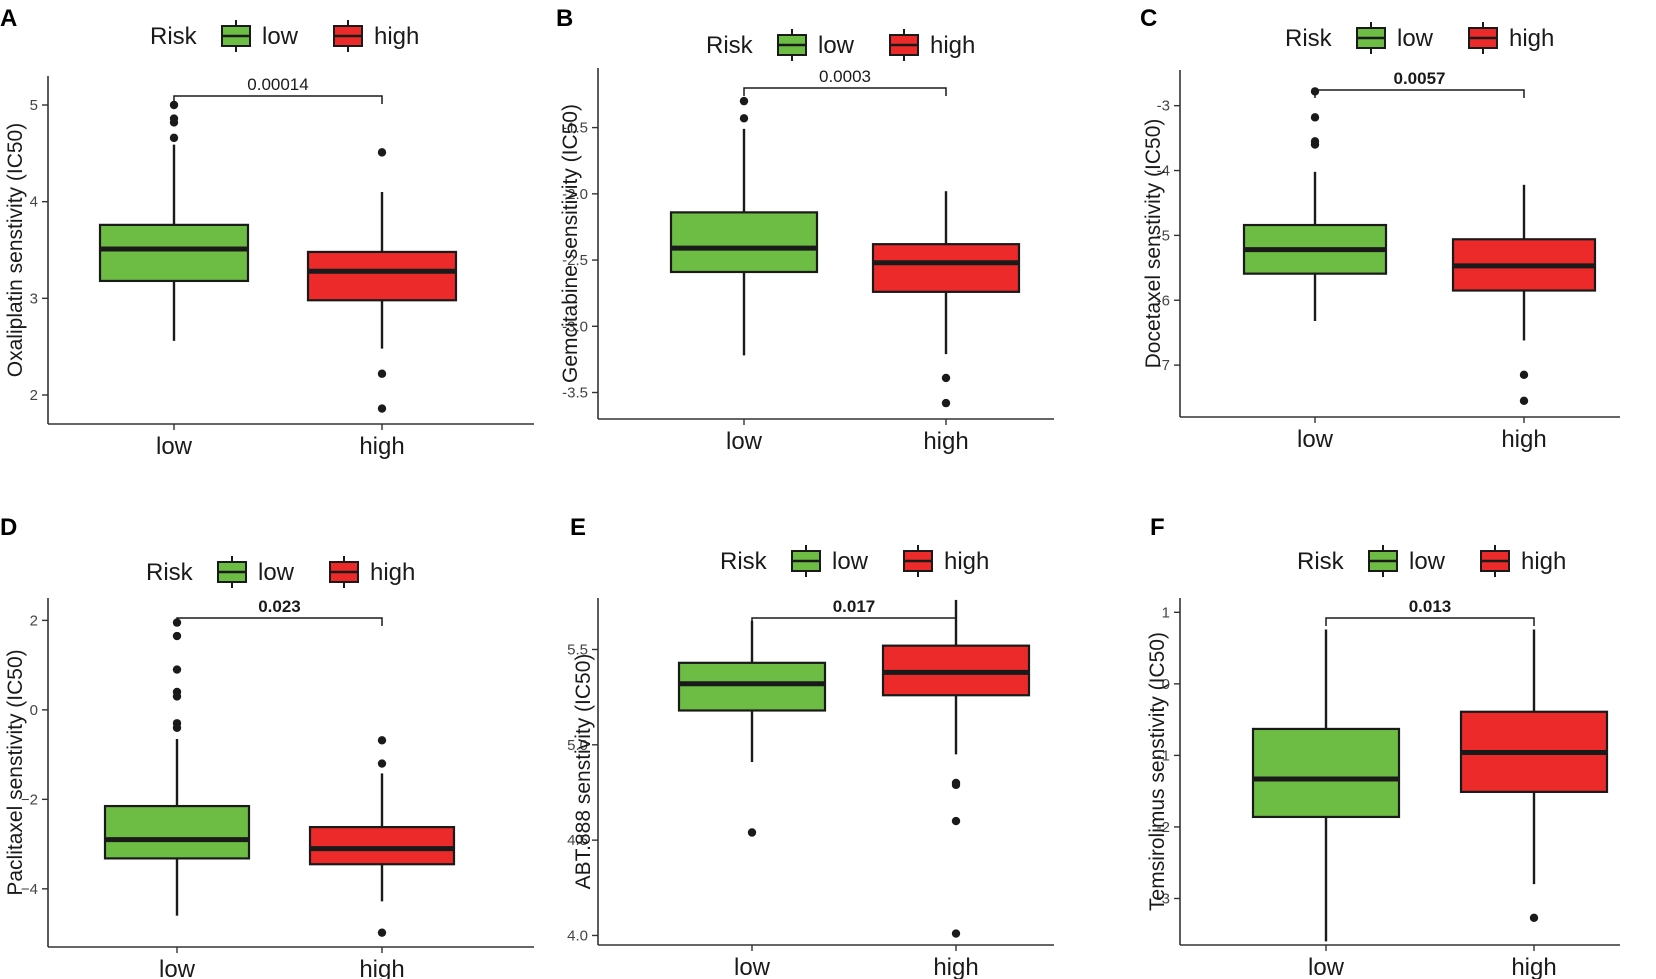 The width and height of the screenshot is (1656, 979). Describe the element at coordinates (1163, 755) in the screenshot. I see `y-tick-label: -1` at that location.